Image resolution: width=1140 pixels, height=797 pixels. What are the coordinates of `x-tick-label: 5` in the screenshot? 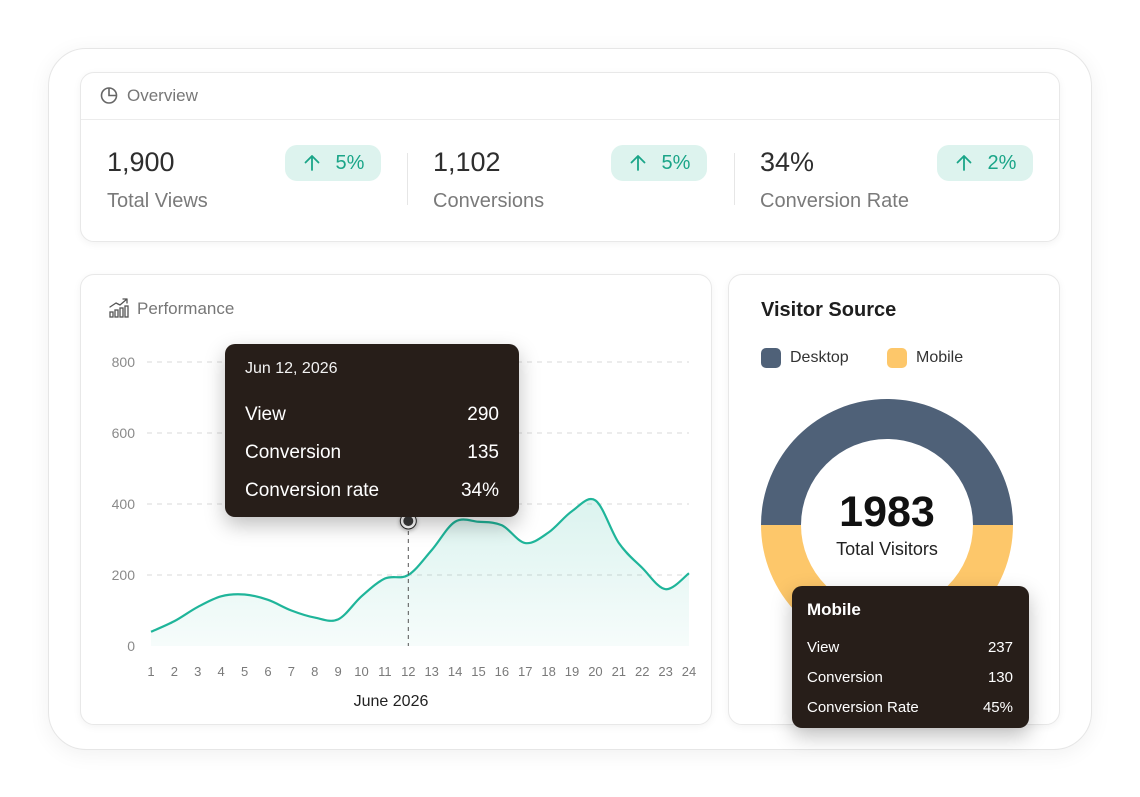 It's located at (244, 671).